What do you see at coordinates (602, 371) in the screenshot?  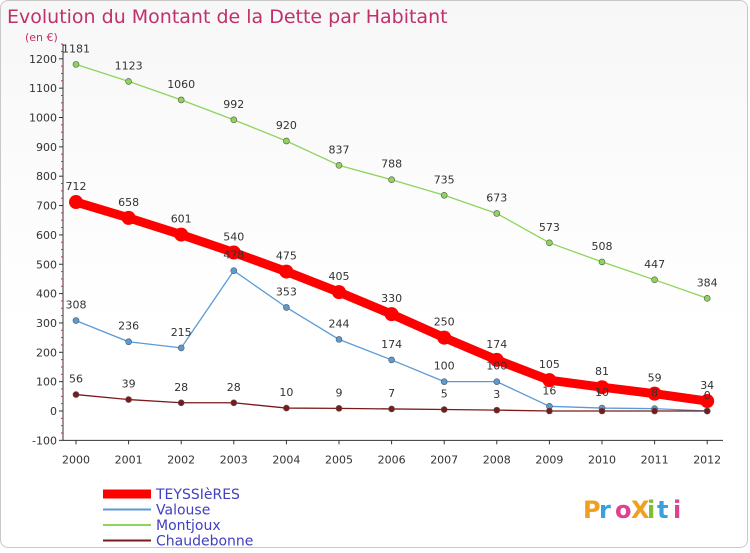 I see `data-label: 81` at bounding box center [602, 371].